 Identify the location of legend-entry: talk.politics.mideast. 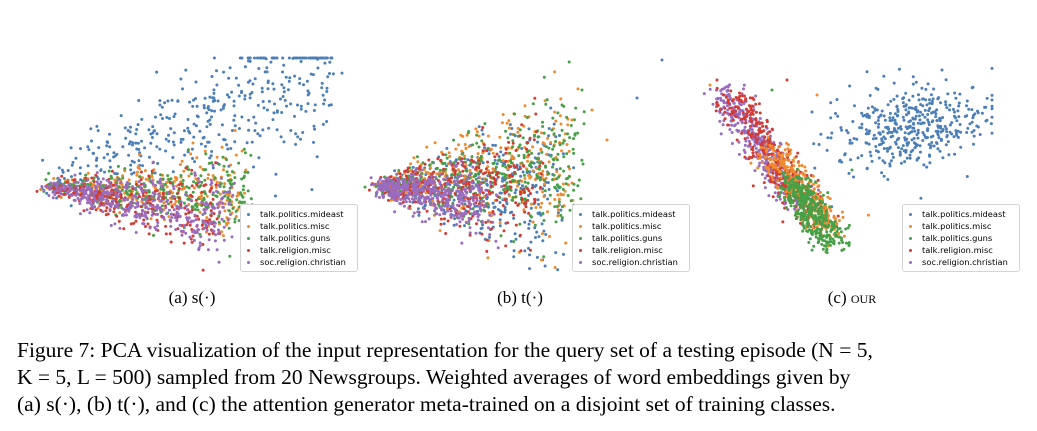
(633, 214).